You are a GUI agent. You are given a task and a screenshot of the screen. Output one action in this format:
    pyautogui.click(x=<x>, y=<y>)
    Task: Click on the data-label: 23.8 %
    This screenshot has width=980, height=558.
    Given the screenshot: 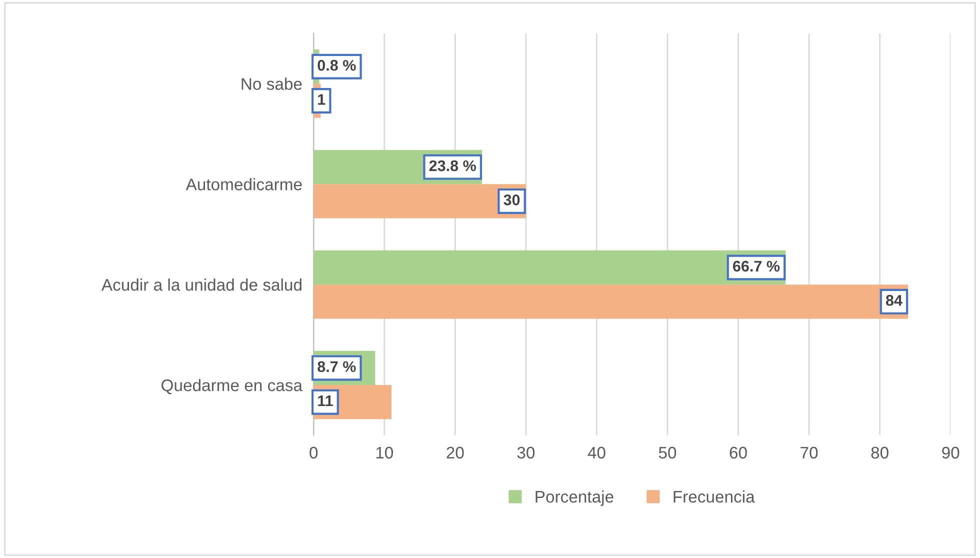 What is the action you would take?
    pyautogui.click(x=452, y=166)
    